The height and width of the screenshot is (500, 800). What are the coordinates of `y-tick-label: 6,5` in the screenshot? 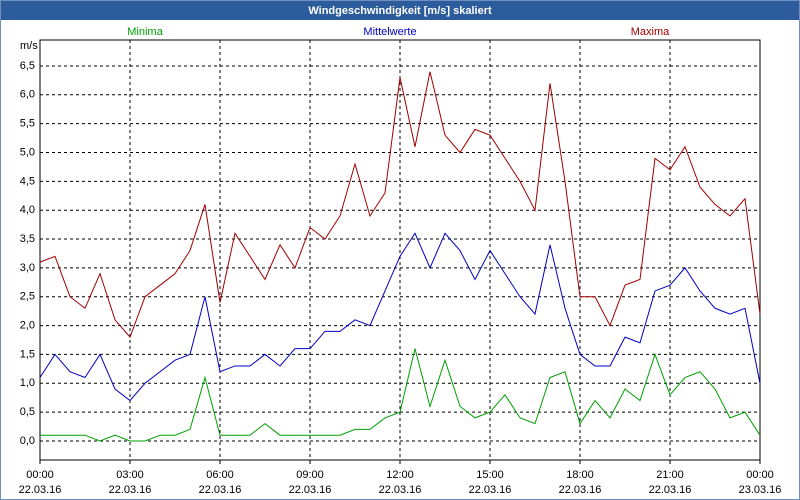 It's located at (27, 66).